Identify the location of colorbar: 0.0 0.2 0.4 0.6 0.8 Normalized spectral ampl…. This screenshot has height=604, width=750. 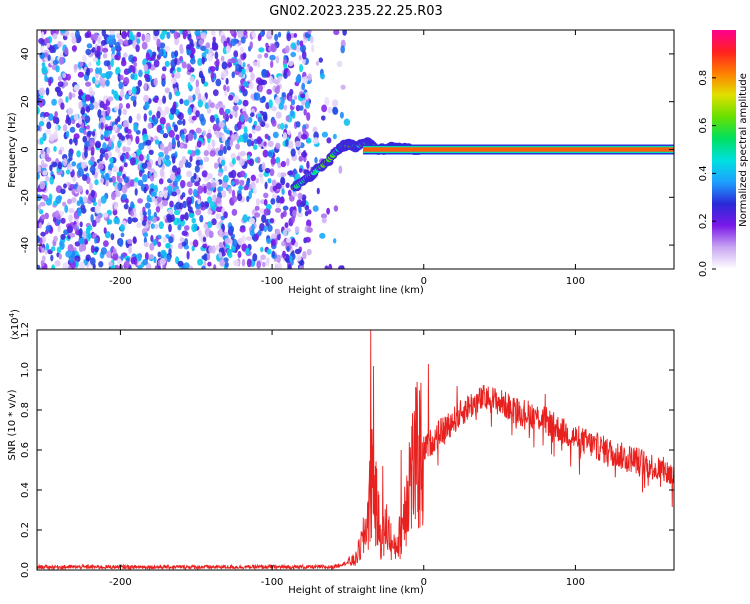
(723, 153).